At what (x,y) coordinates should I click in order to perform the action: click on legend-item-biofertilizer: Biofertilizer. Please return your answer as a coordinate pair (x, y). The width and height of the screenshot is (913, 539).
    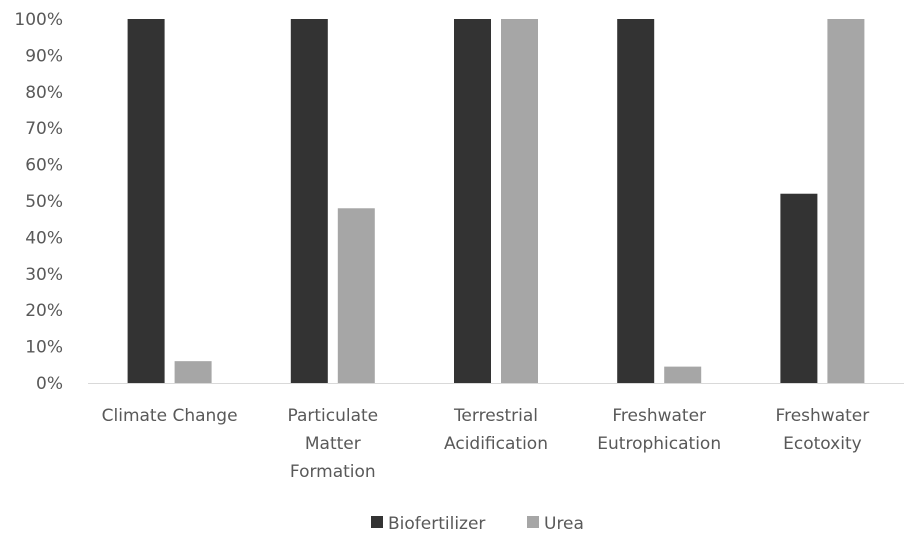
    Looking at the image, I should click on (428, 524).